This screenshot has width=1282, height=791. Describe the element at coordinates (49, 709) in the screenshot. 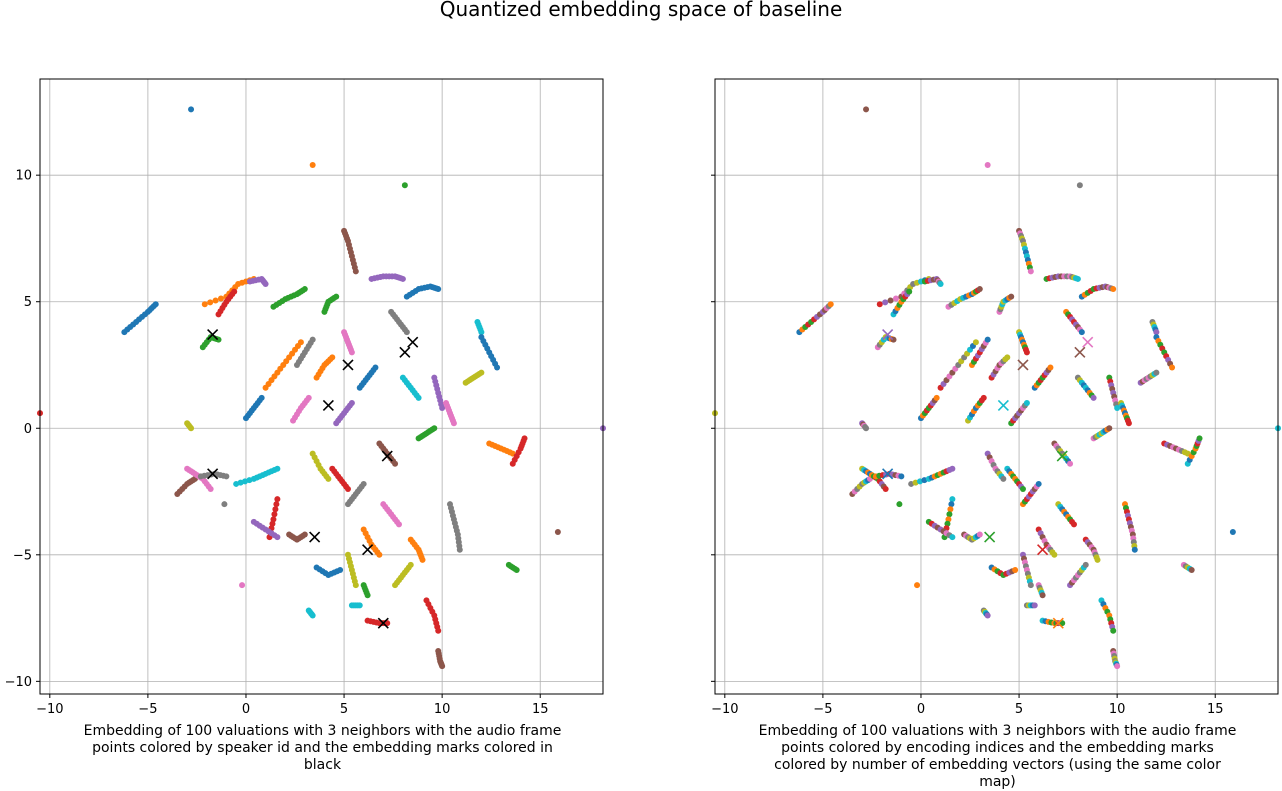

I see `x-tick-label: −10` at that location.